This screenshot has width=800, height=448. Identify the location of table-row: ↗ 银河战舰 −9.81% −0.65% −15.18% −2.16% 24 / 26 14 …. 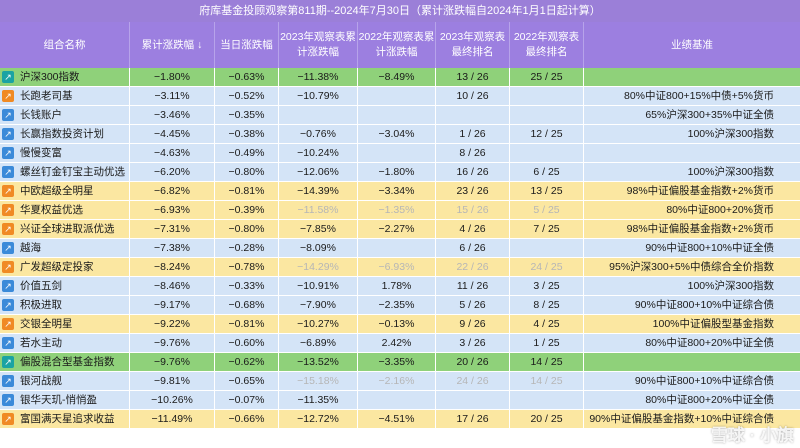
(400, 381).